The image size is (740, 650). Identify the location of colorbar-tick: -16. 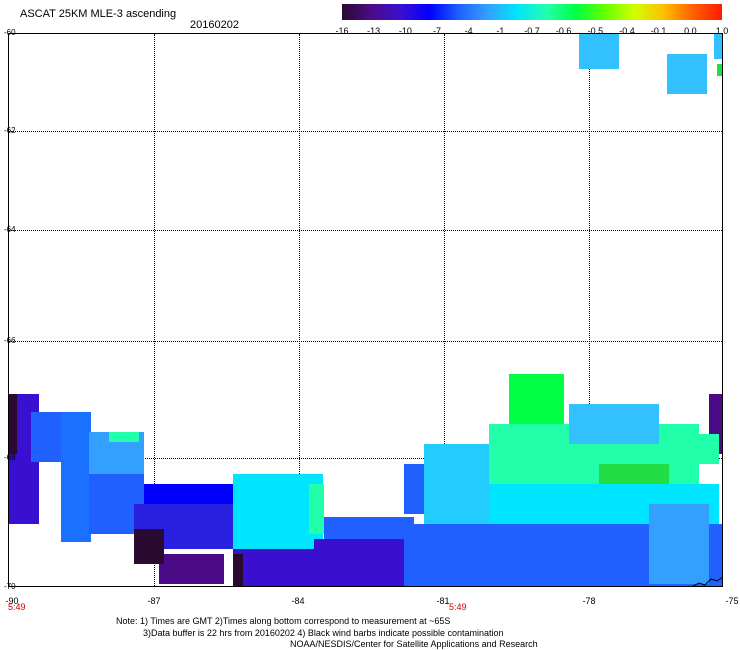
(342, 31).